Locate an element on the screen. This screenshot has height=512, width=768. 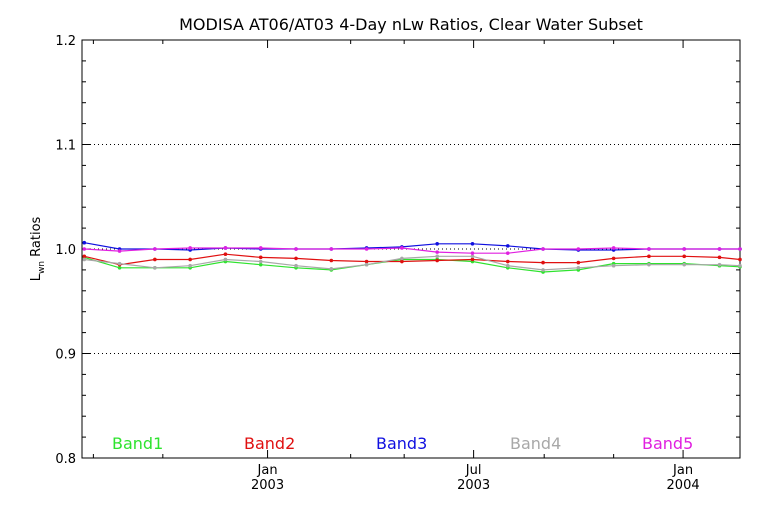
series-line-band4 is located at coordinates (412, 263).